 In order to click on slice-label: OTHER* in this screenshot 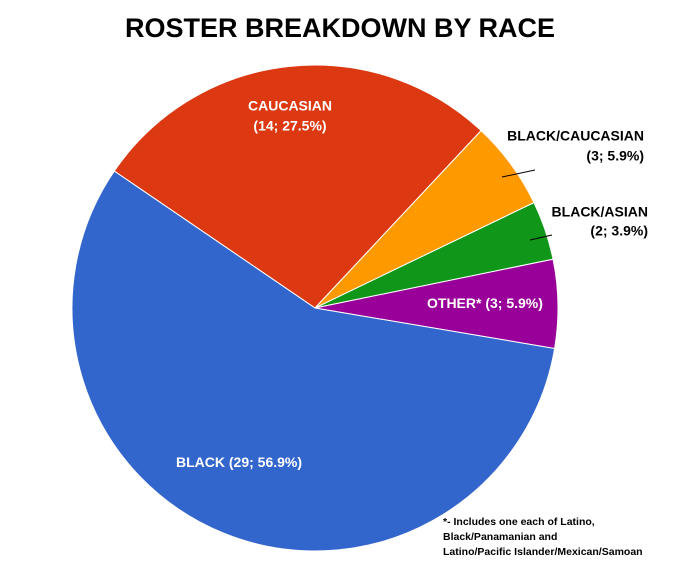, I will do `click(454, 303)`.